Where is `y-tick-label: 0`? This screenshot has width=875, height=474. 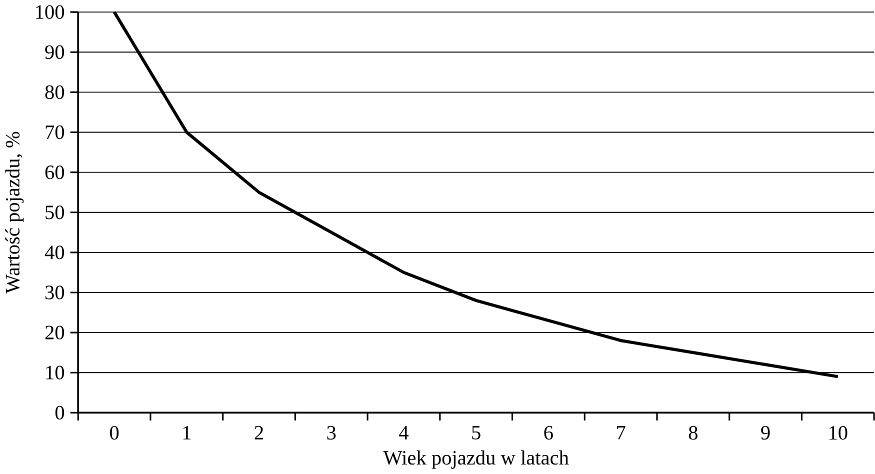
y-tick-label: 0 is located at coordinates (59, 413).